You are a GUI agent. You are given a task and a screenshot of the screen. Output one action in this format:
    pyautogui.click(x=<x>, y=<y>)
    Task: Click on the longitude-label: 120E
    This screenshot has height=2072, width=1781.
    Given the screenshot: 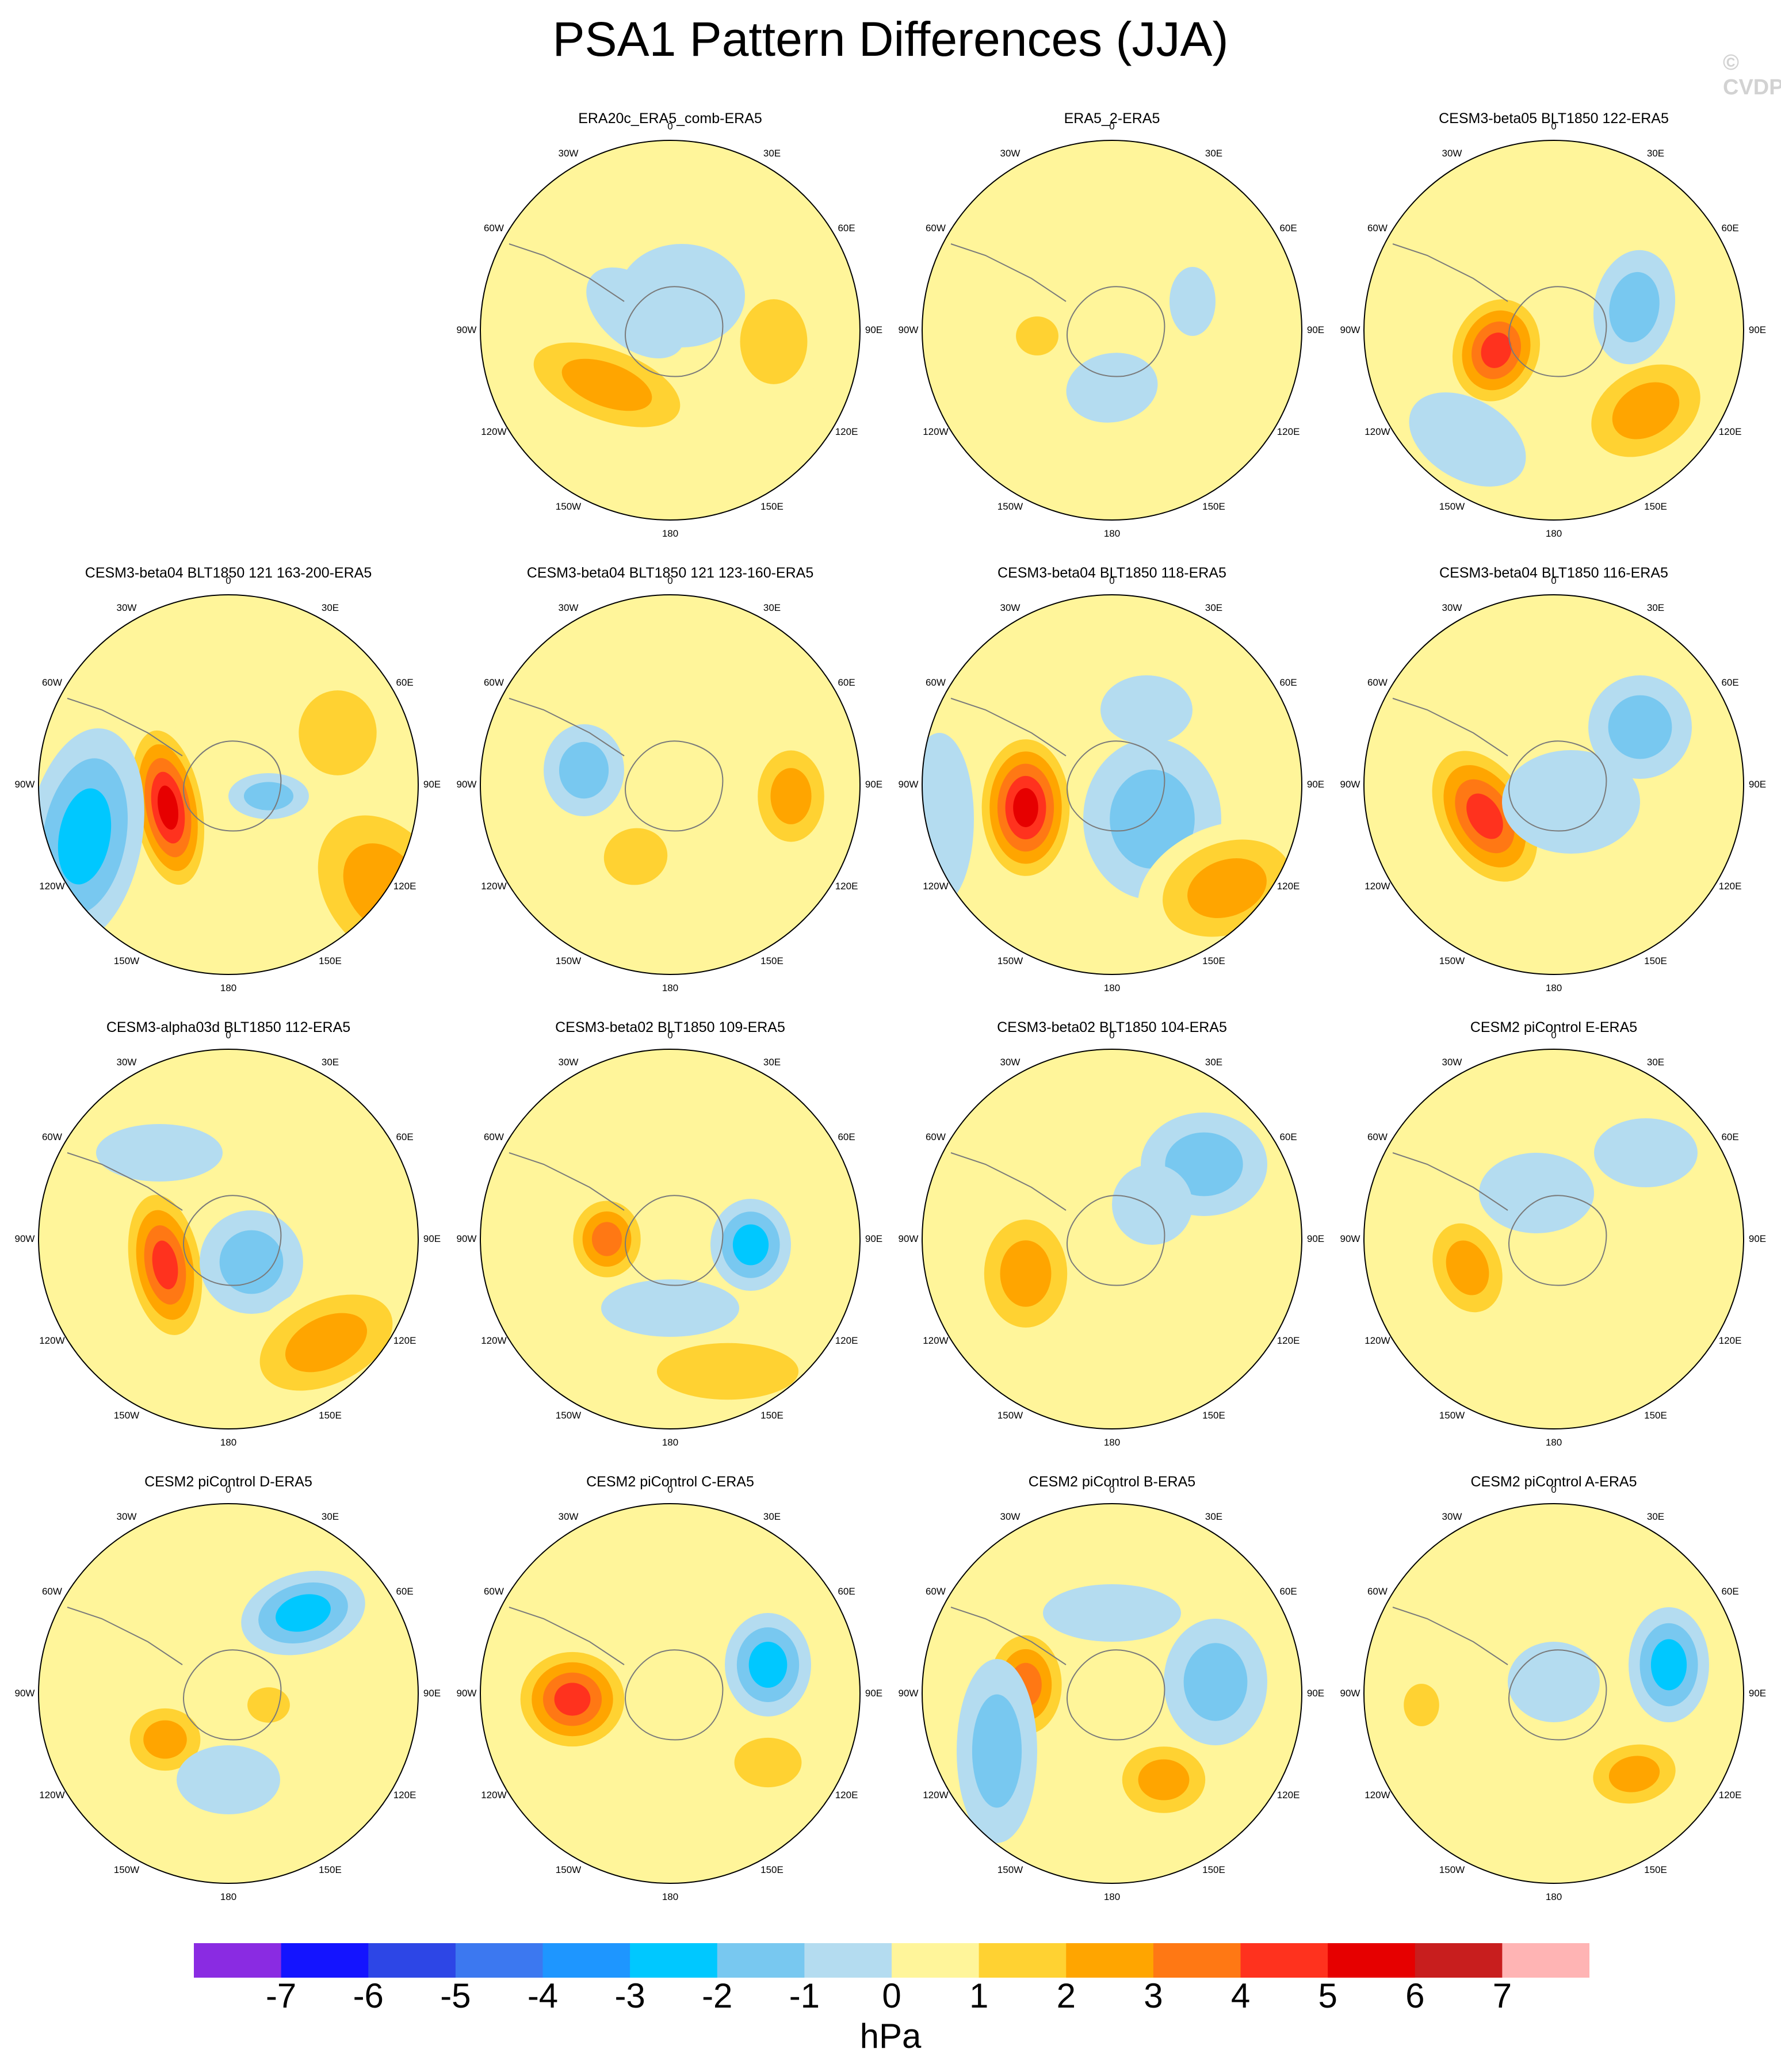 What is the action you would take?
    pyautogui.click(x=404, y=1795)
    